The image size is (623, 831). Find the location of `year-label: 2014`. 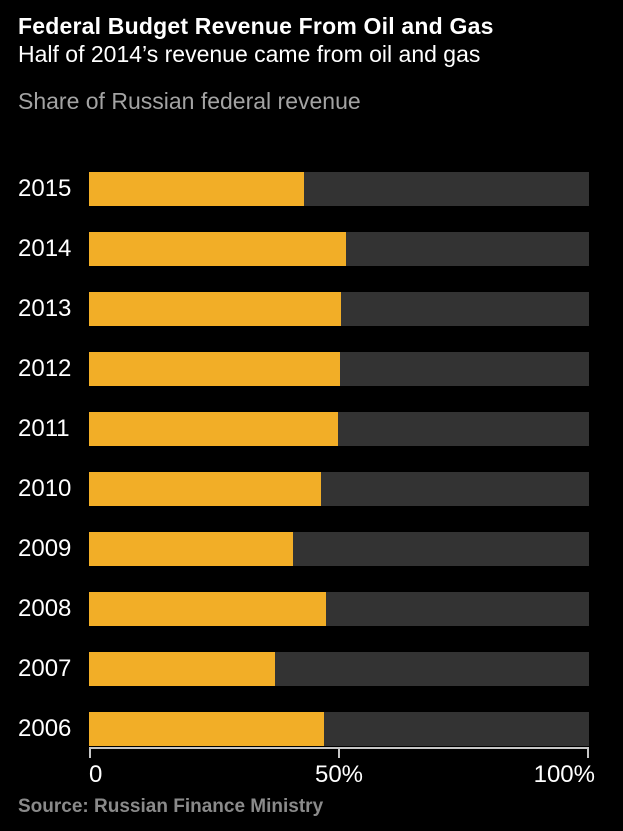

year-label: 2014 is located at coordinates (45, 248).